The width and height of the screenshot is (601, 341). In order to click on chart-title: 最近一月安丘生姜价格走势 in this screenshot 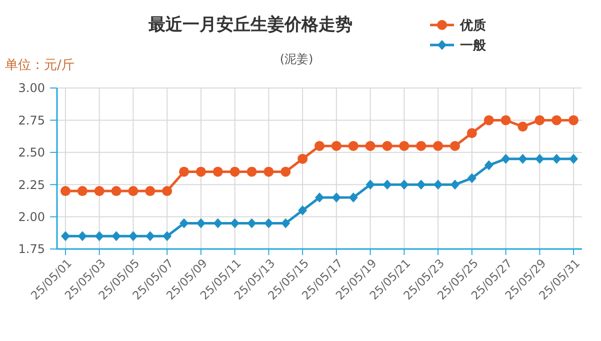, I will do `click(250, 24)`.